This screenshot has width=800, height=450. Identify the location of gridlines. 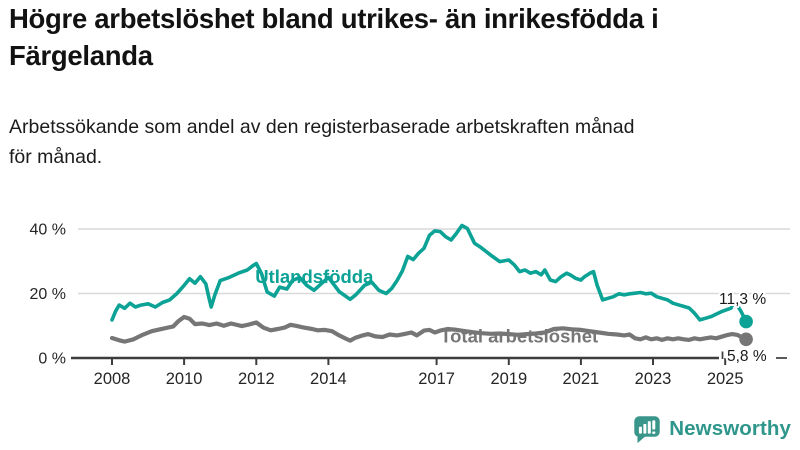
(434, 261).